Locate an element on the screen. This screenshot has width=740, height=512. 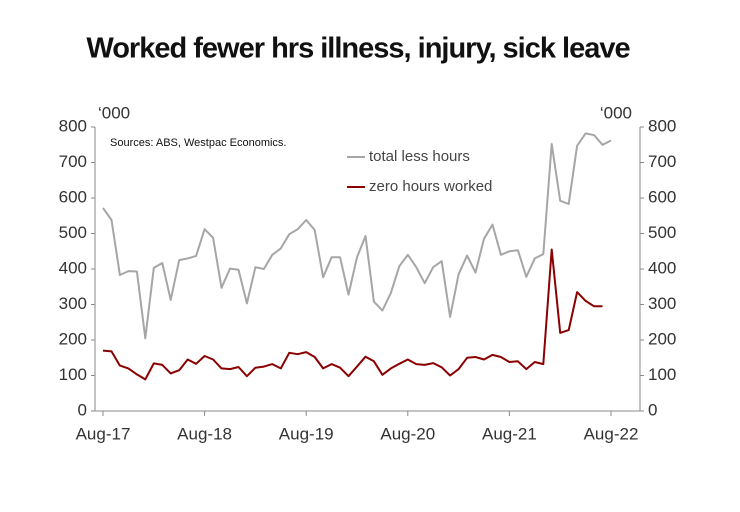
y2-tick-label: 0 is located at coordinates (652, 409).